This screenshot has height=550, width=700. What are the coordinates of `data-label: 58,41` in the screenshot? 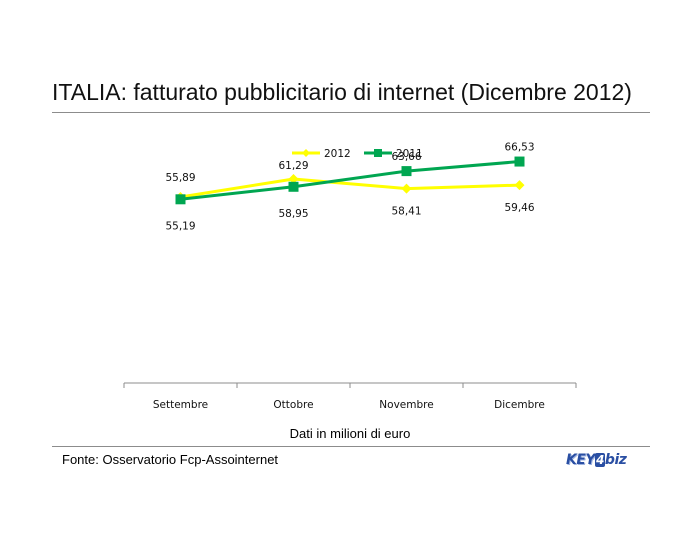 It's located at (406, 212).